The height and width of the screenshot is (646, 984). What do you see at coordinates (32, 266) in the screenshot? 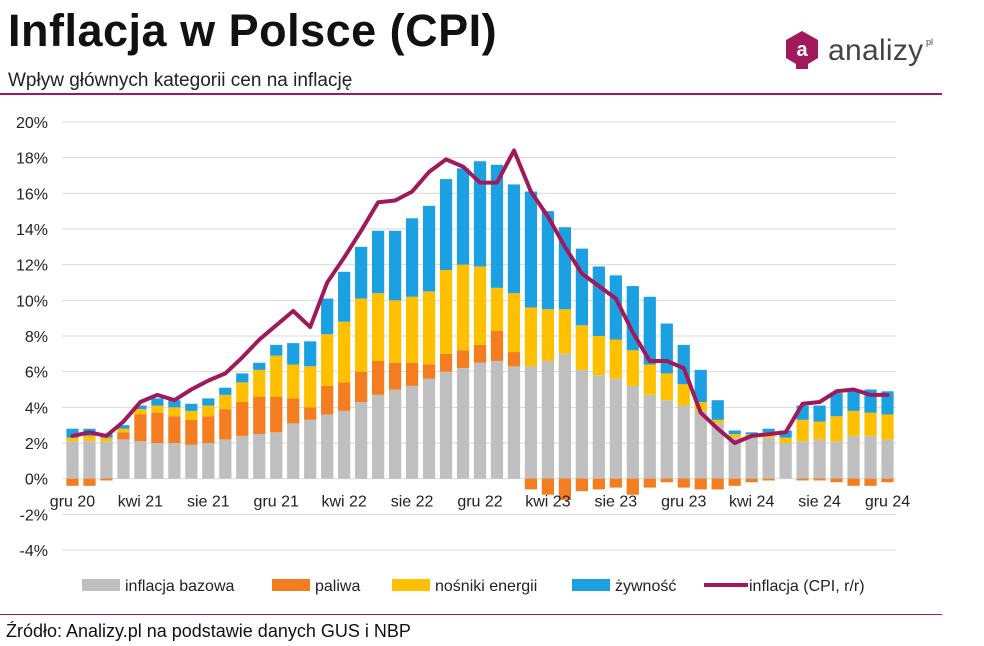
I see `y-tick-label: 12%` at bounding box center [32, 266].